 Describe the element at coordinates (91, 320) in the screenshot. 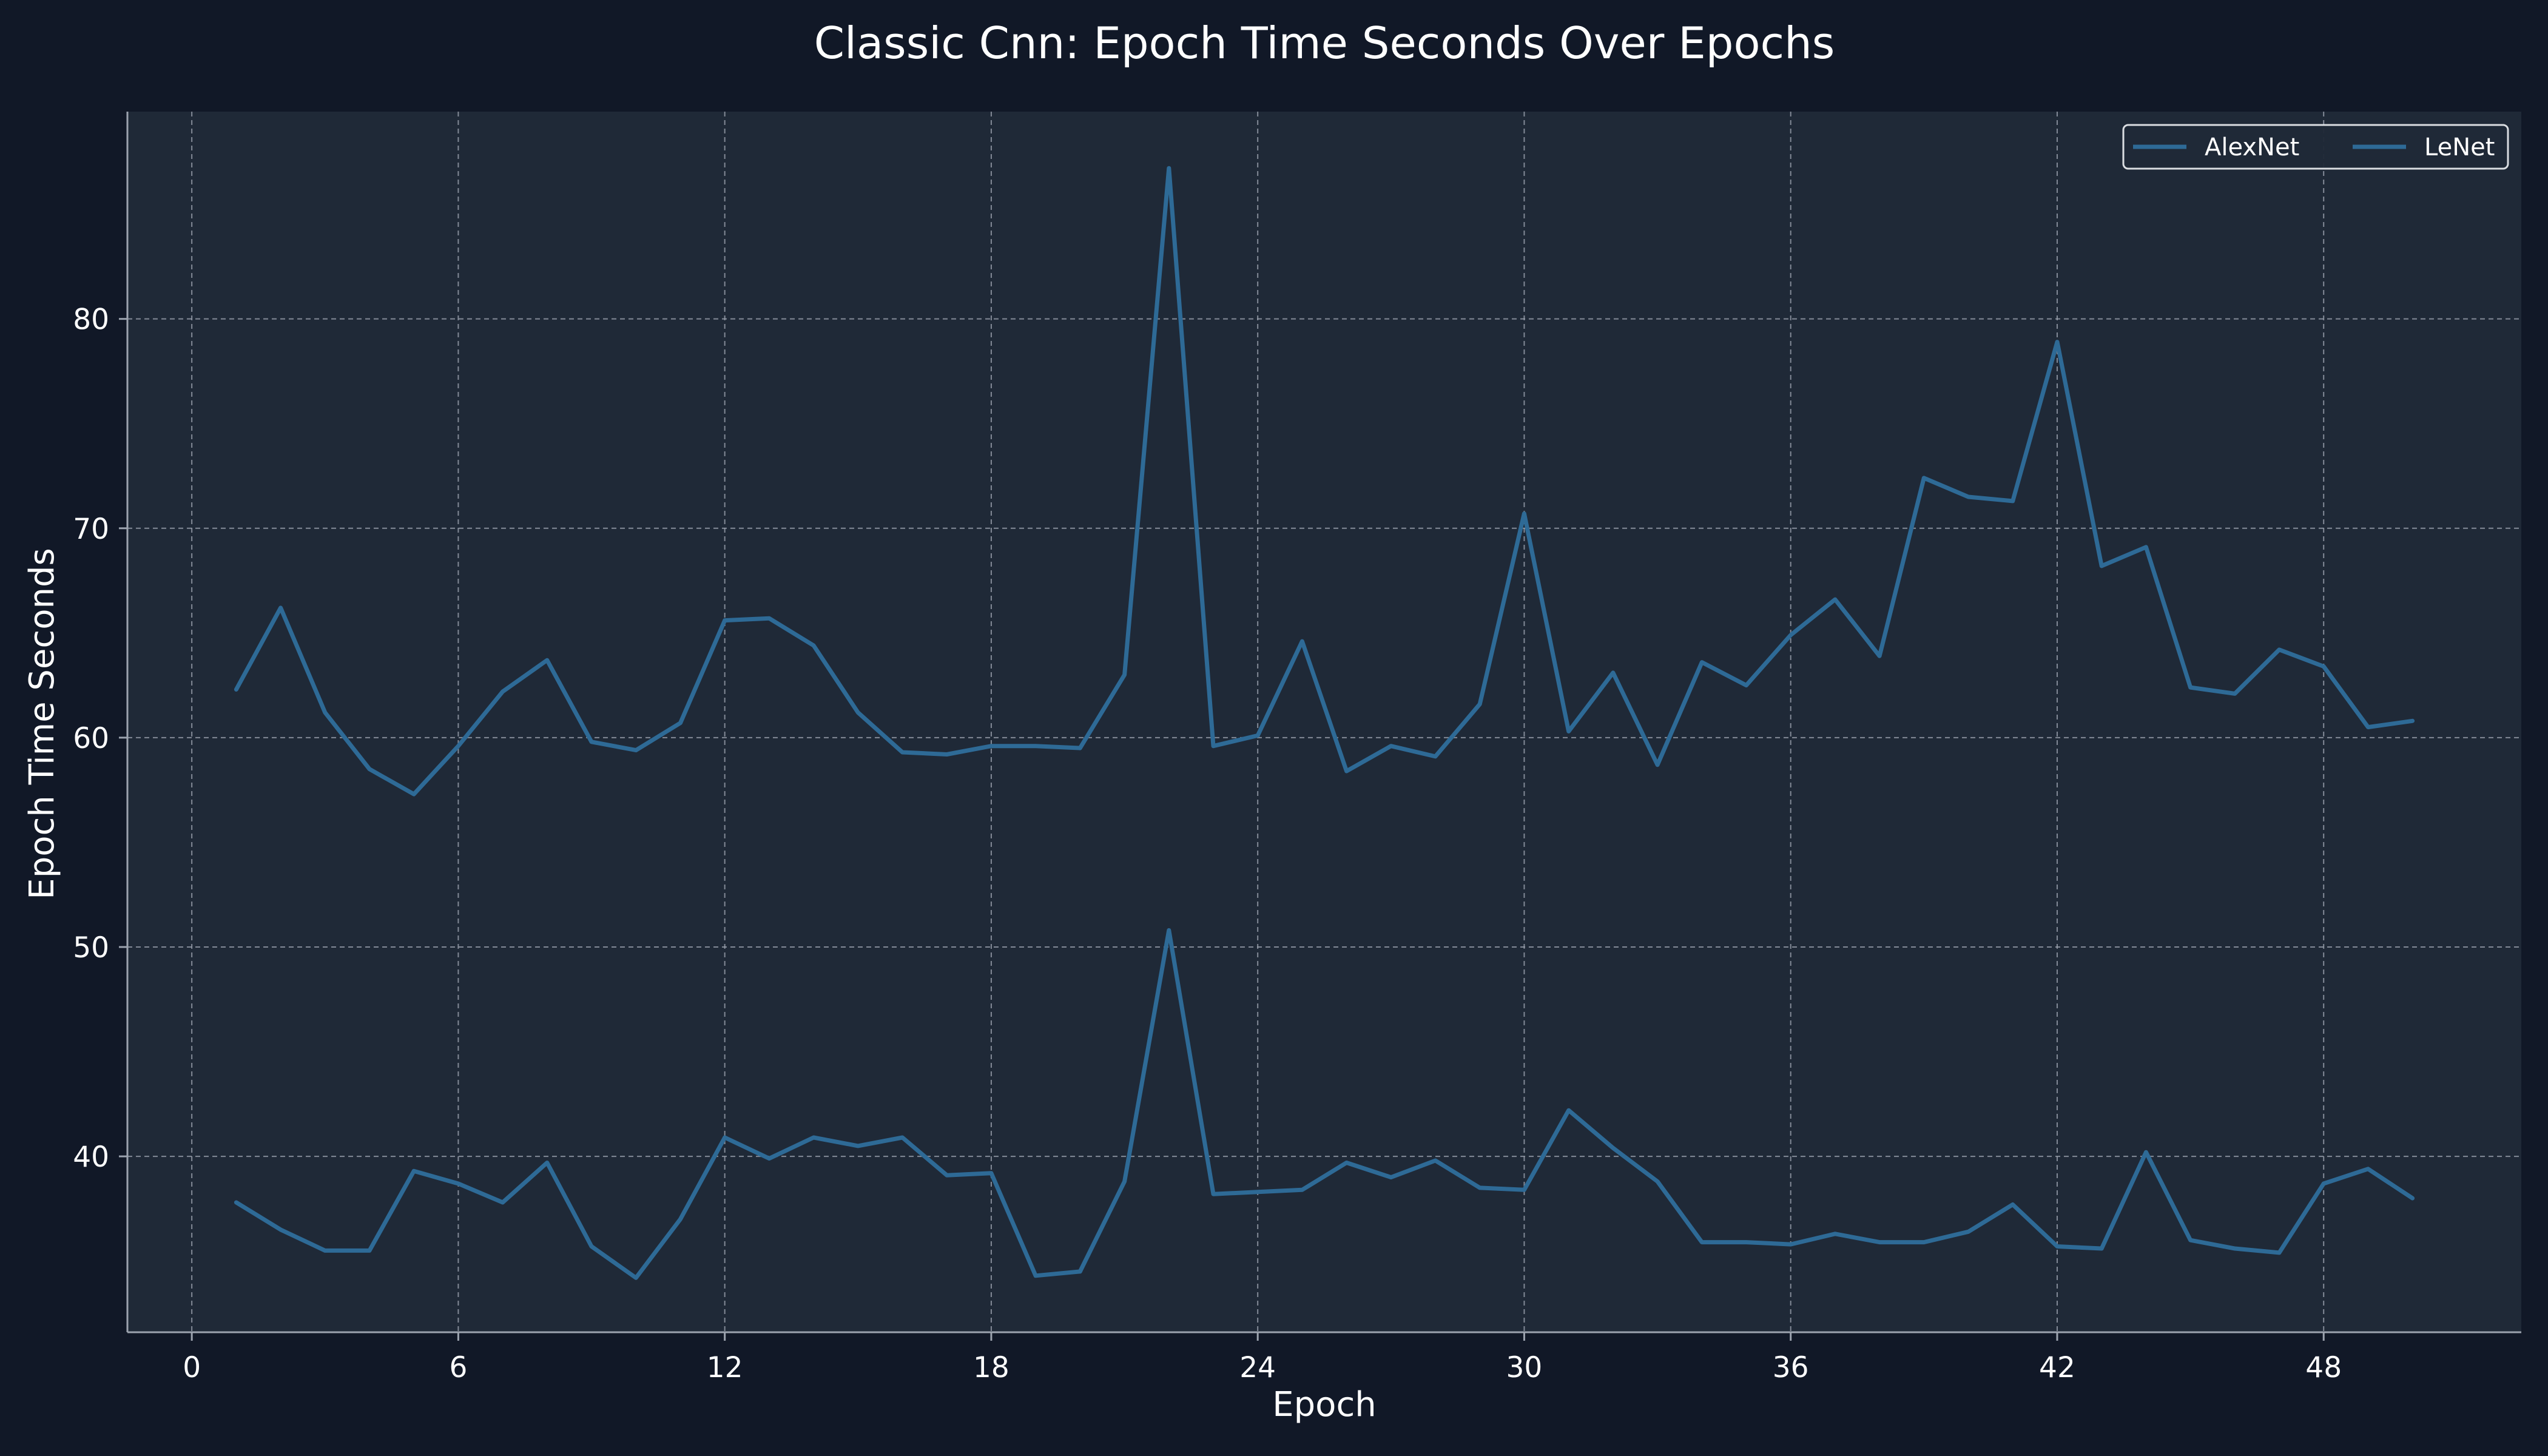

I see `y-tick-label: 80` at that location.